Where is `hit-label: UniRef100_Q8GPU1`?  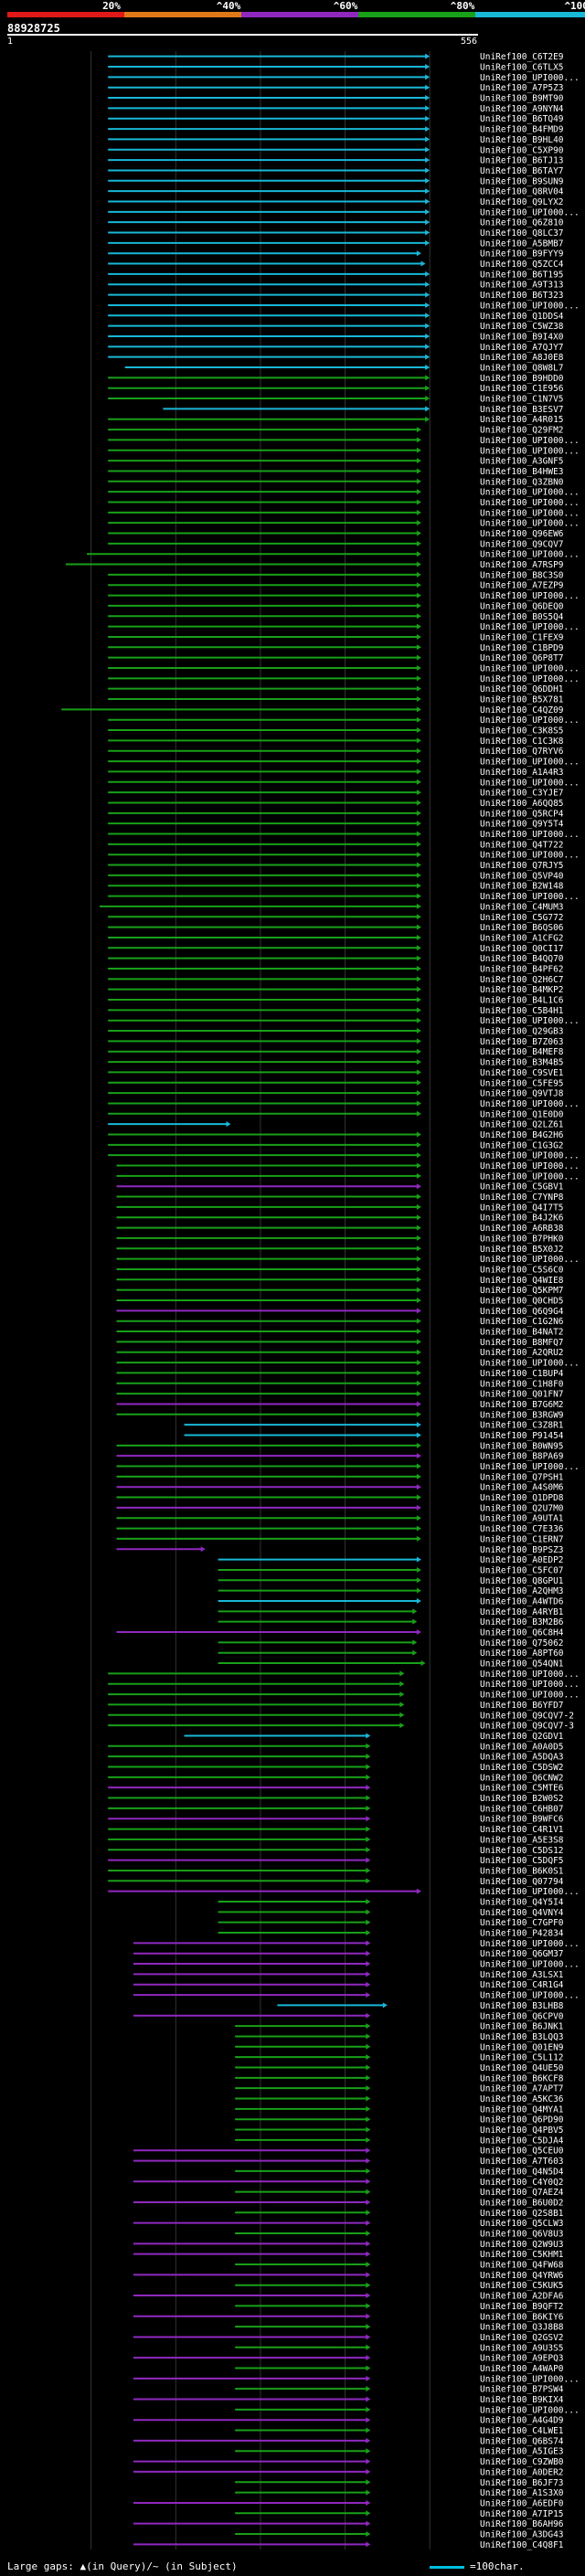
hit-label: UniRef100_Q8GPU1 is located at coordinates (522, 1581).